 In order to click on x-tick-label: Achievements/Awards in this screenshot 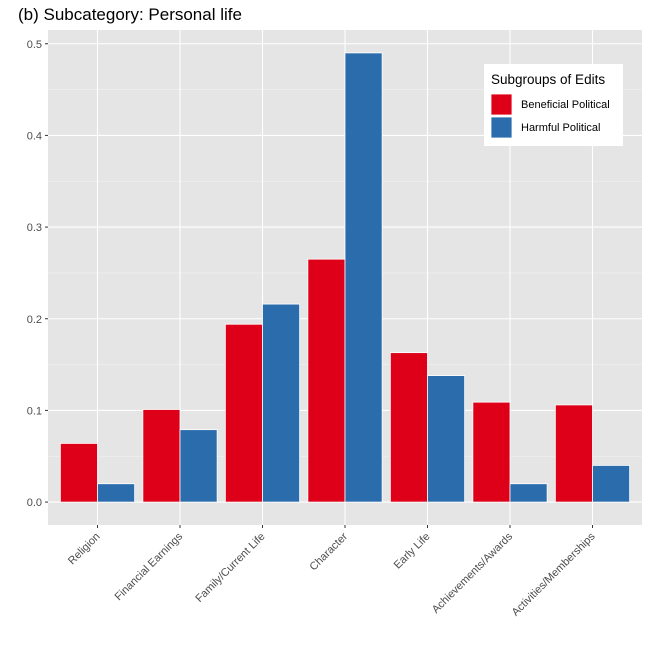, I will do `click(473, 573)`.